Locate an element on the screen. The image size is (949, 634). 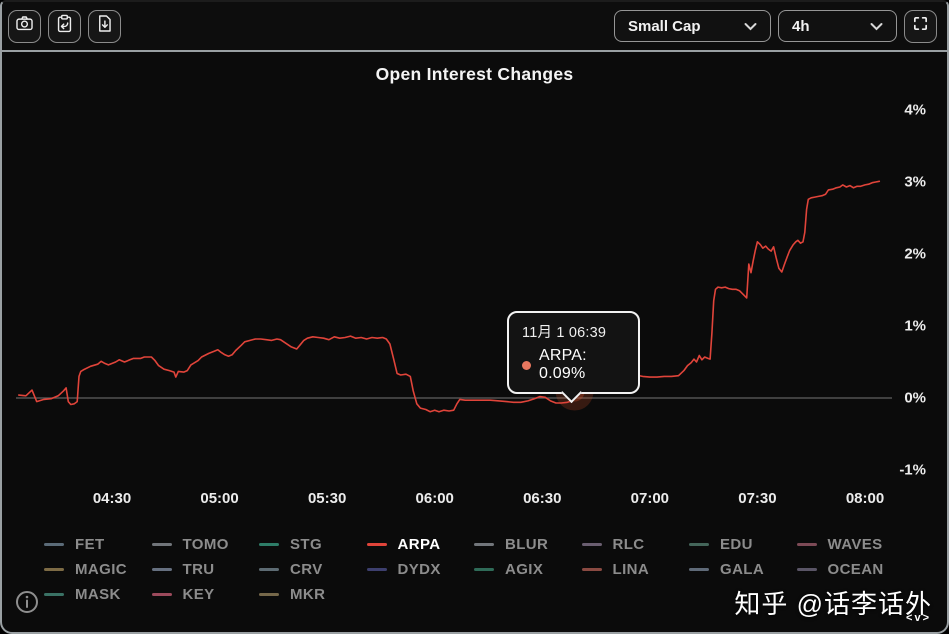
legend-item-waves: WAVES is located at coordinates (850, 544).